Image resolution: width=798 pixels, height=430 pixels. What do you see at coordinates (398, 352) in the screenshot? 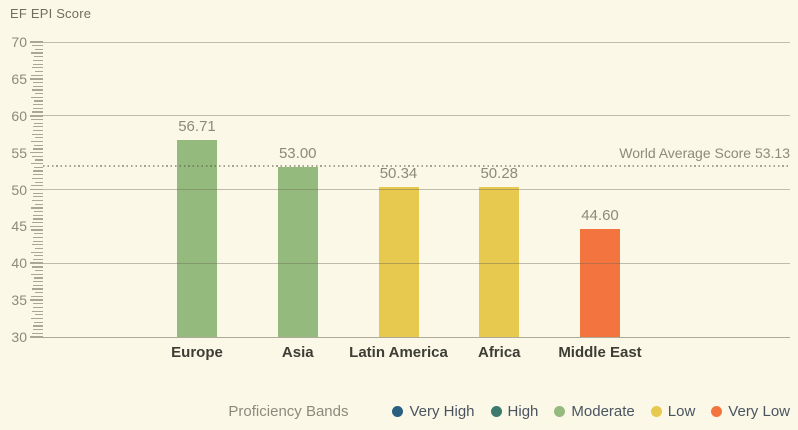
I see `x-axis-label-latin-america: Latin America` at bounding box center [398, 352].